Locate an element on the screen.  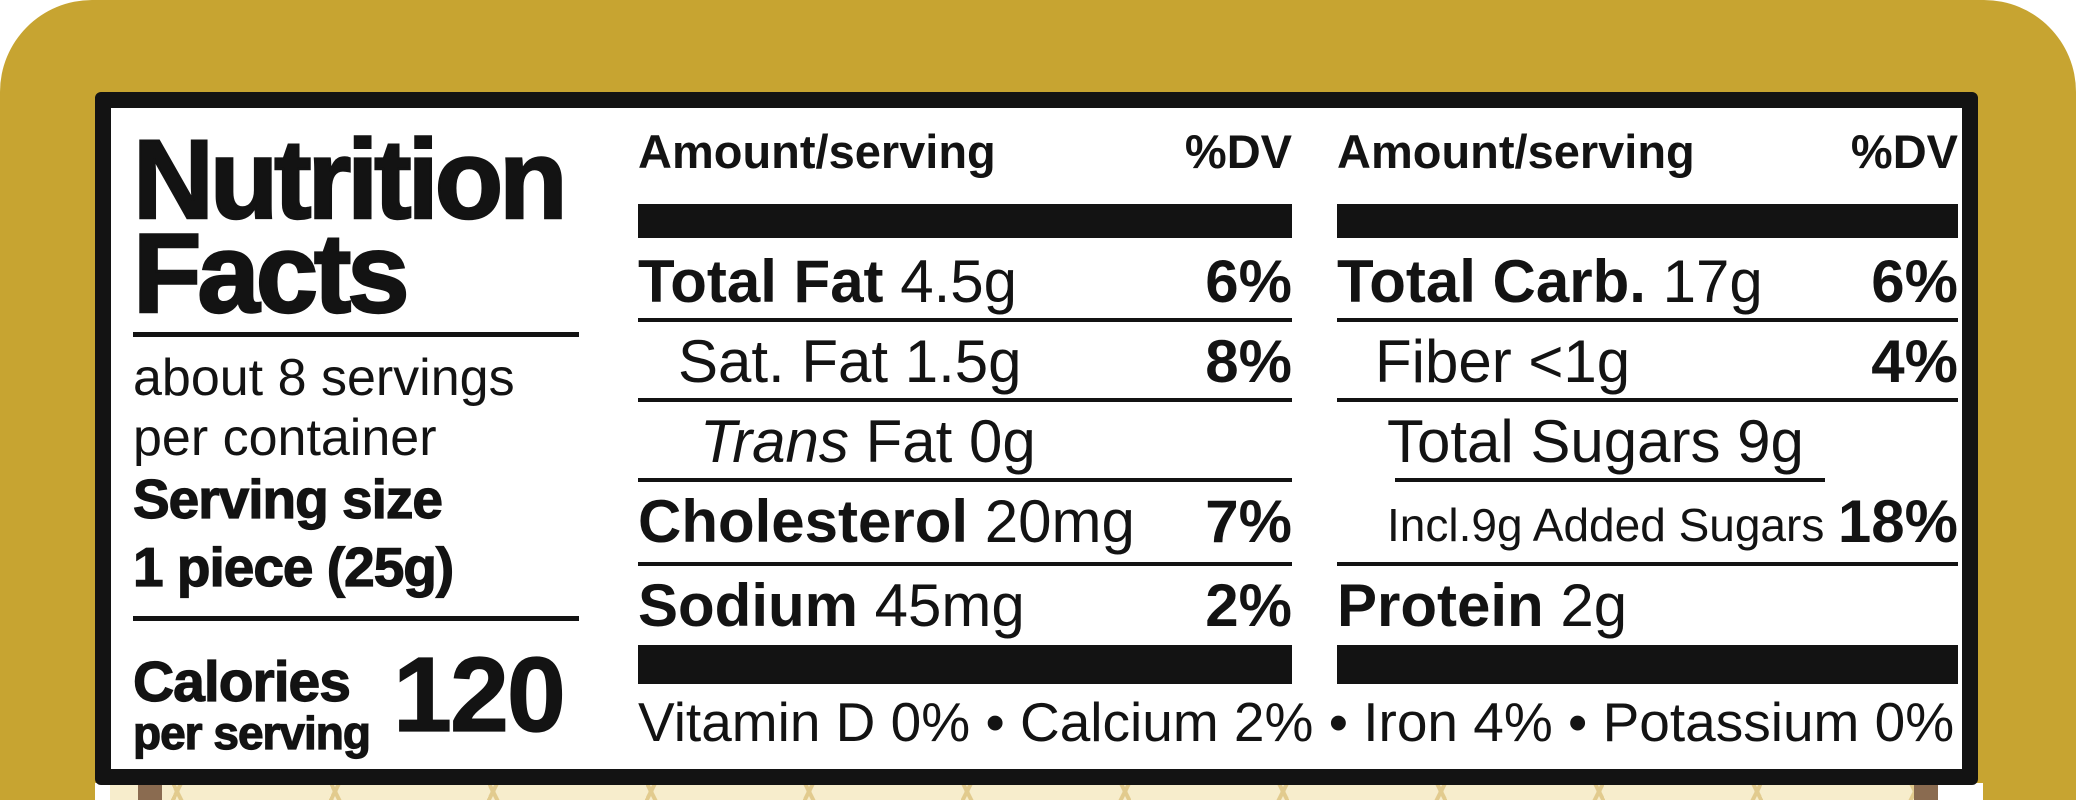
nutrient-name: Total Carb. is located at coordinates (1491, 281).